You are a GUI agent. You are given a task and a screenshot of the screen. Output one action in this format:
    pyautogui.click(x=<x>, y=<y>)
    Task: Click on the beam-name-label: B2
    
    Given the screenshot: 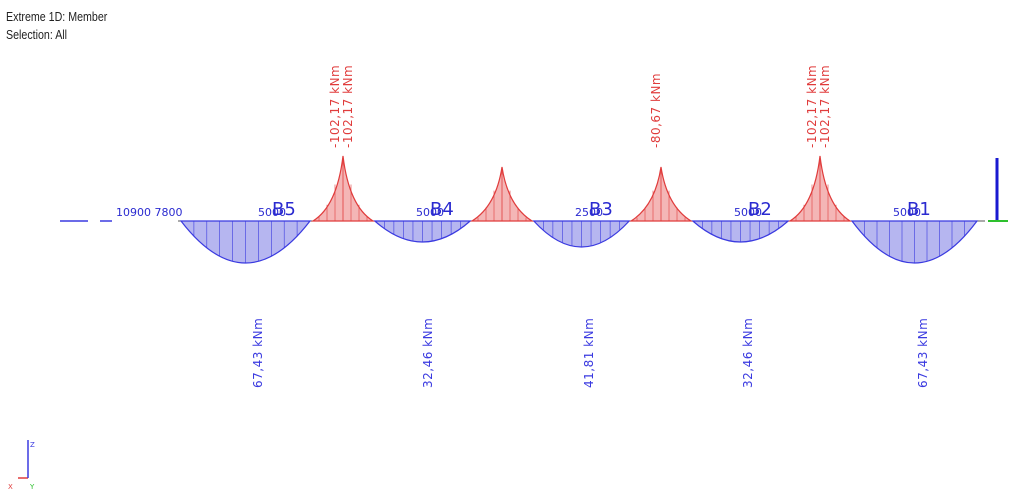 What is the action you would take?
    pyautogui.click(x=760, y=209)
    